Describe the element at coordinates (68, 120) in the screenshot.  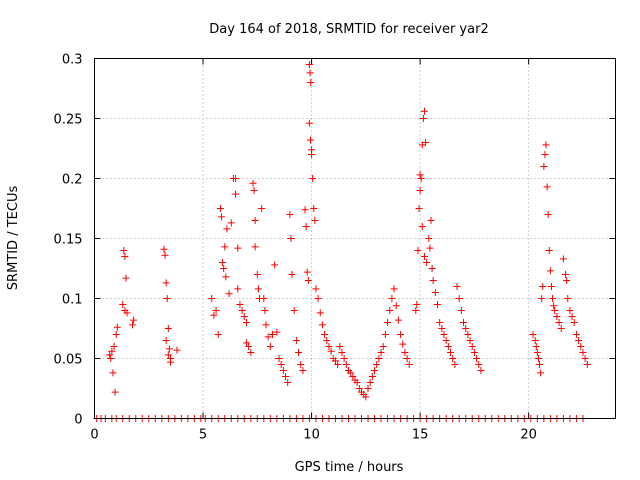
I see `y-tick-label: 0.25` at that location.